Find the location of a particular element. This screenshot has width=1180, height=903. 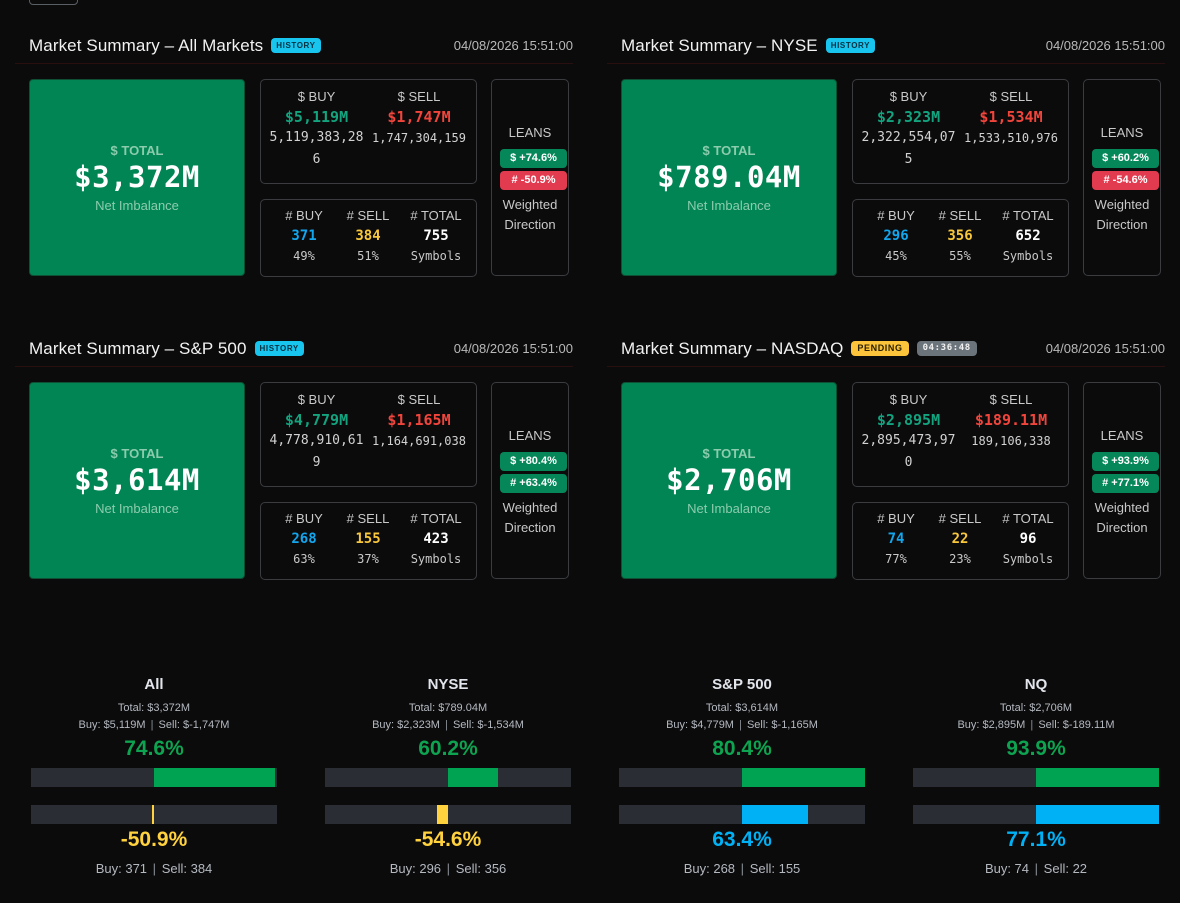

panel-title: Market Summary – All Markets is located at coordinates (146, 45).